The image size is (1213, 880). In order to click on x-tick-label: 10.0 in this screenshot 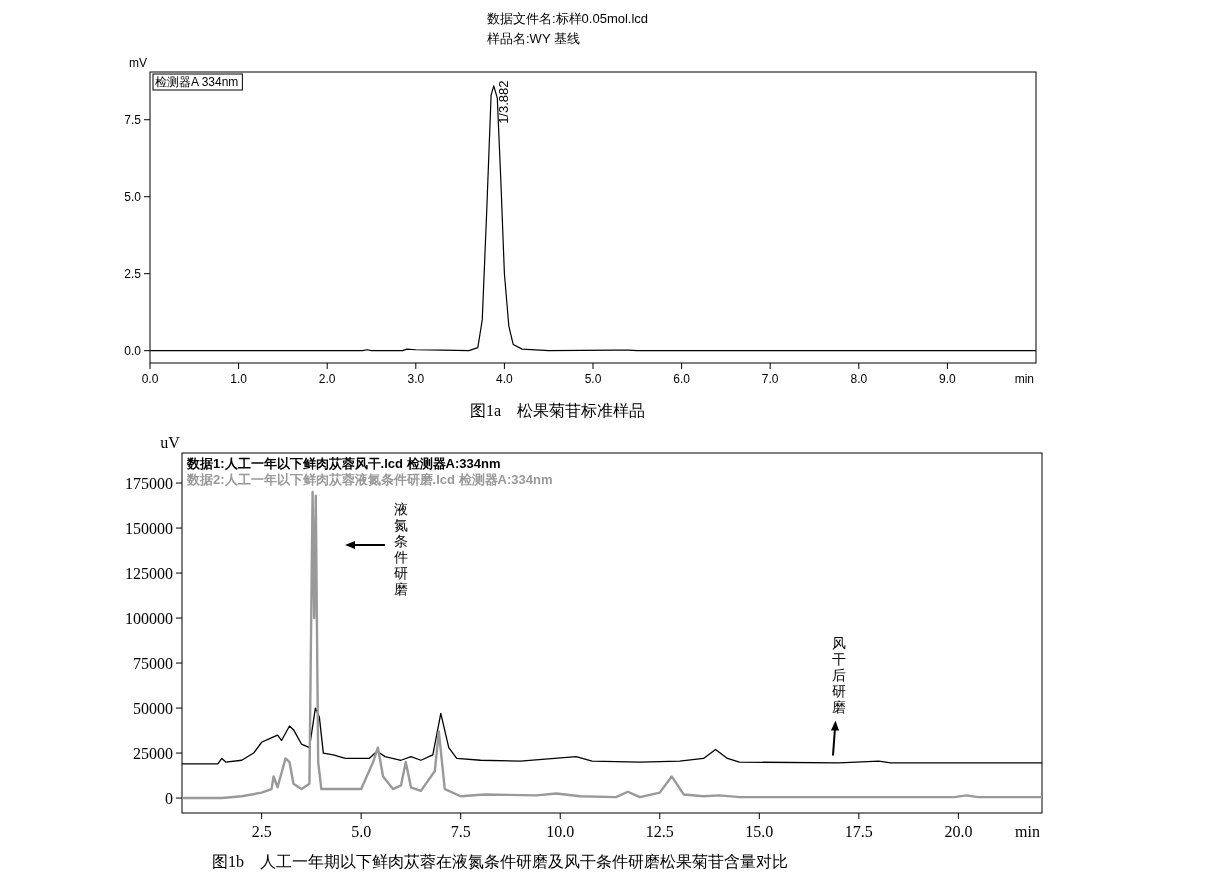, I will do `click(560, 831)`.